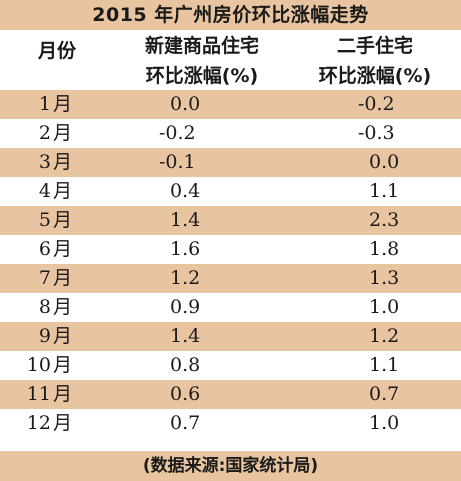 The image size is (461, 481). I want to click on new-housing-value: 0.9, so click(185, 307).